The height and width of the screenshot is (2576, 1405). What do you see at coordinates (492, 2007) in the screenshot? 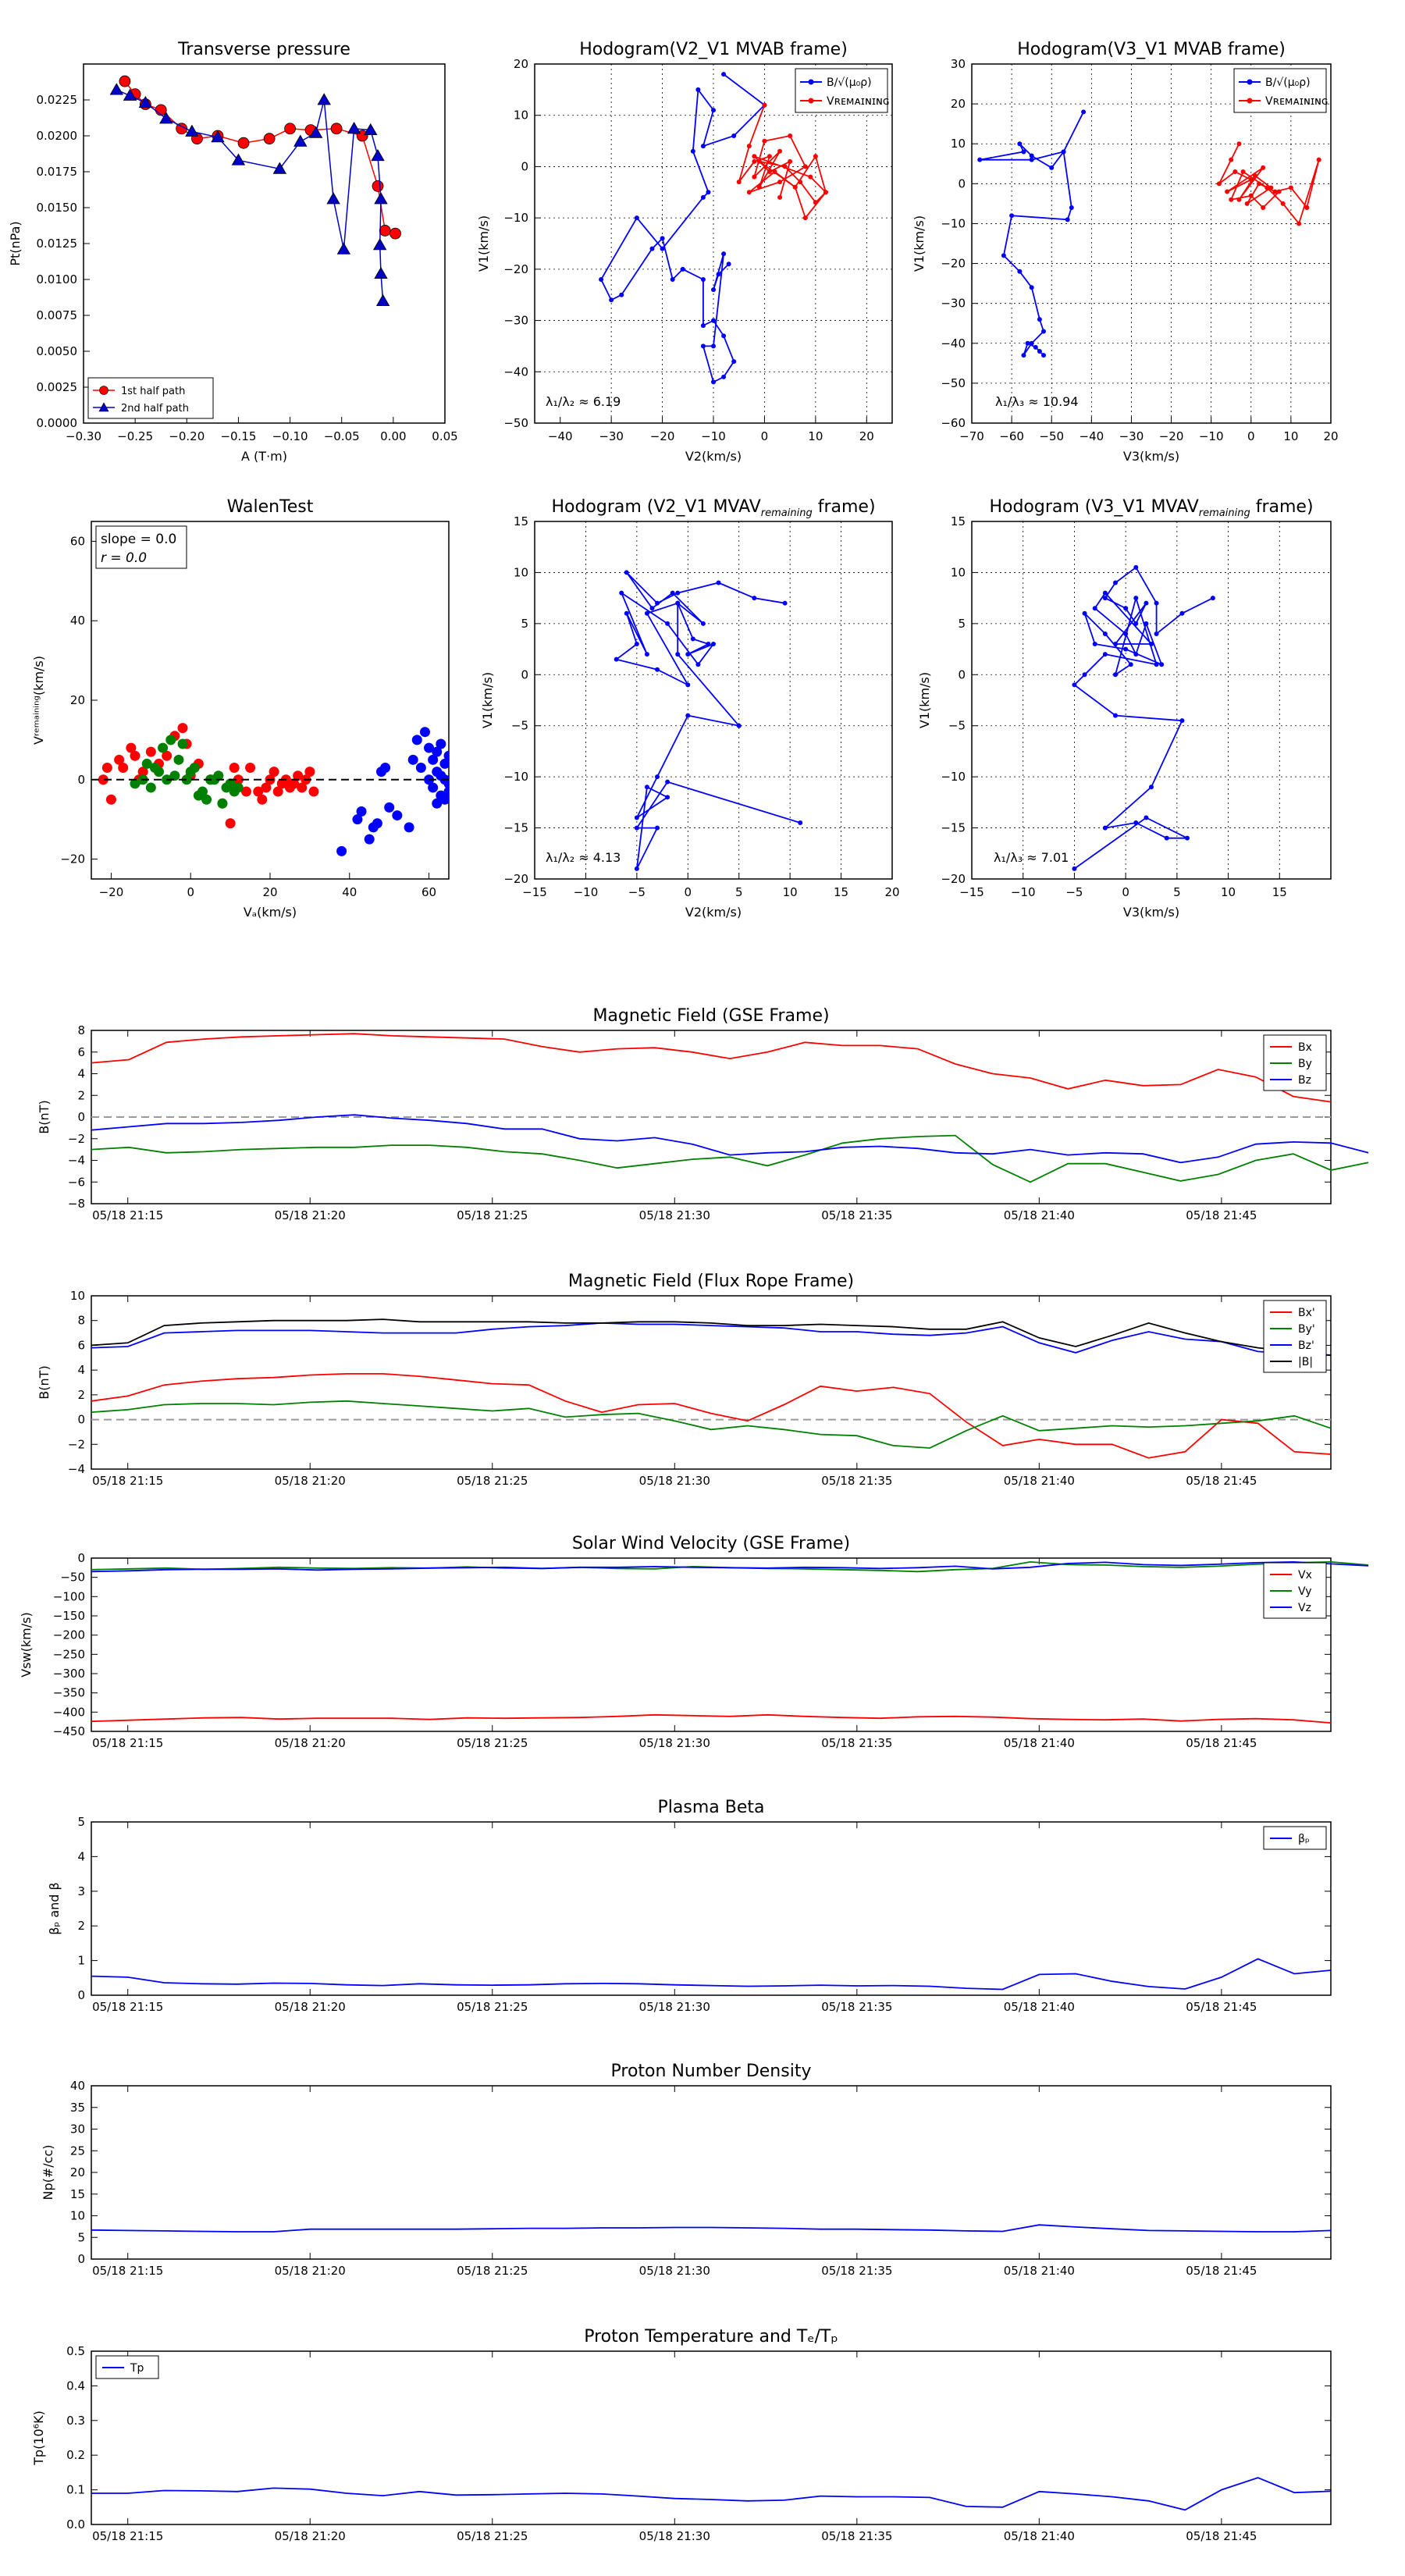
I see `x-tick-label: 05/18 21:25` at bounding box center [492, 2007].